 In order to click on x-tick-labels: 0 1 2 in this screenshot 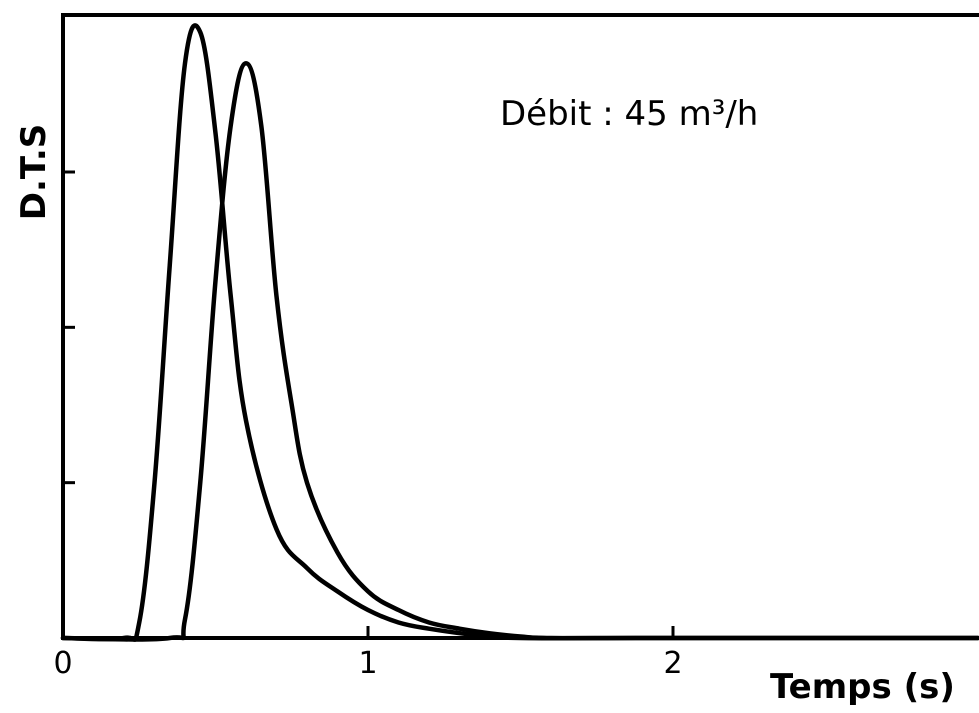, I will do `click(367, 663)`.